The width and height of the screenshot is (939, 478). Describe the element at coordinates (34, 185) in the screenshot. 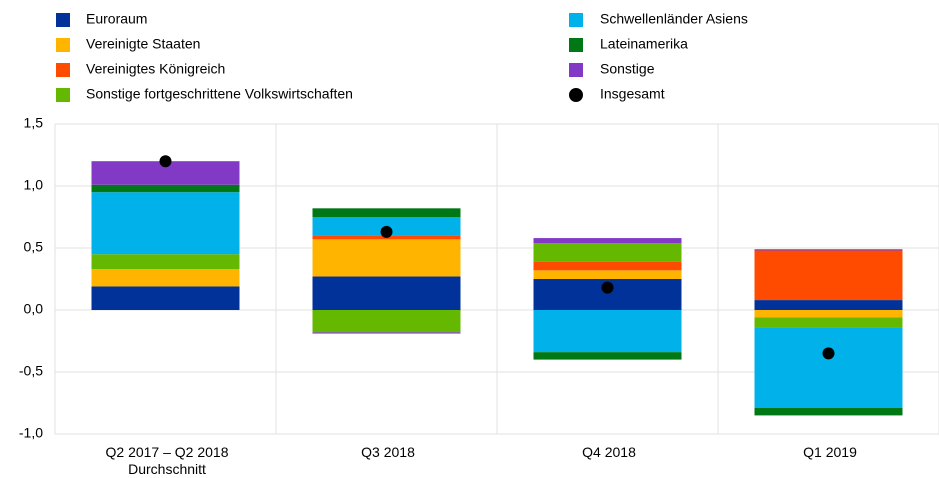

I see `y-tick-label: 1,0` at that location.